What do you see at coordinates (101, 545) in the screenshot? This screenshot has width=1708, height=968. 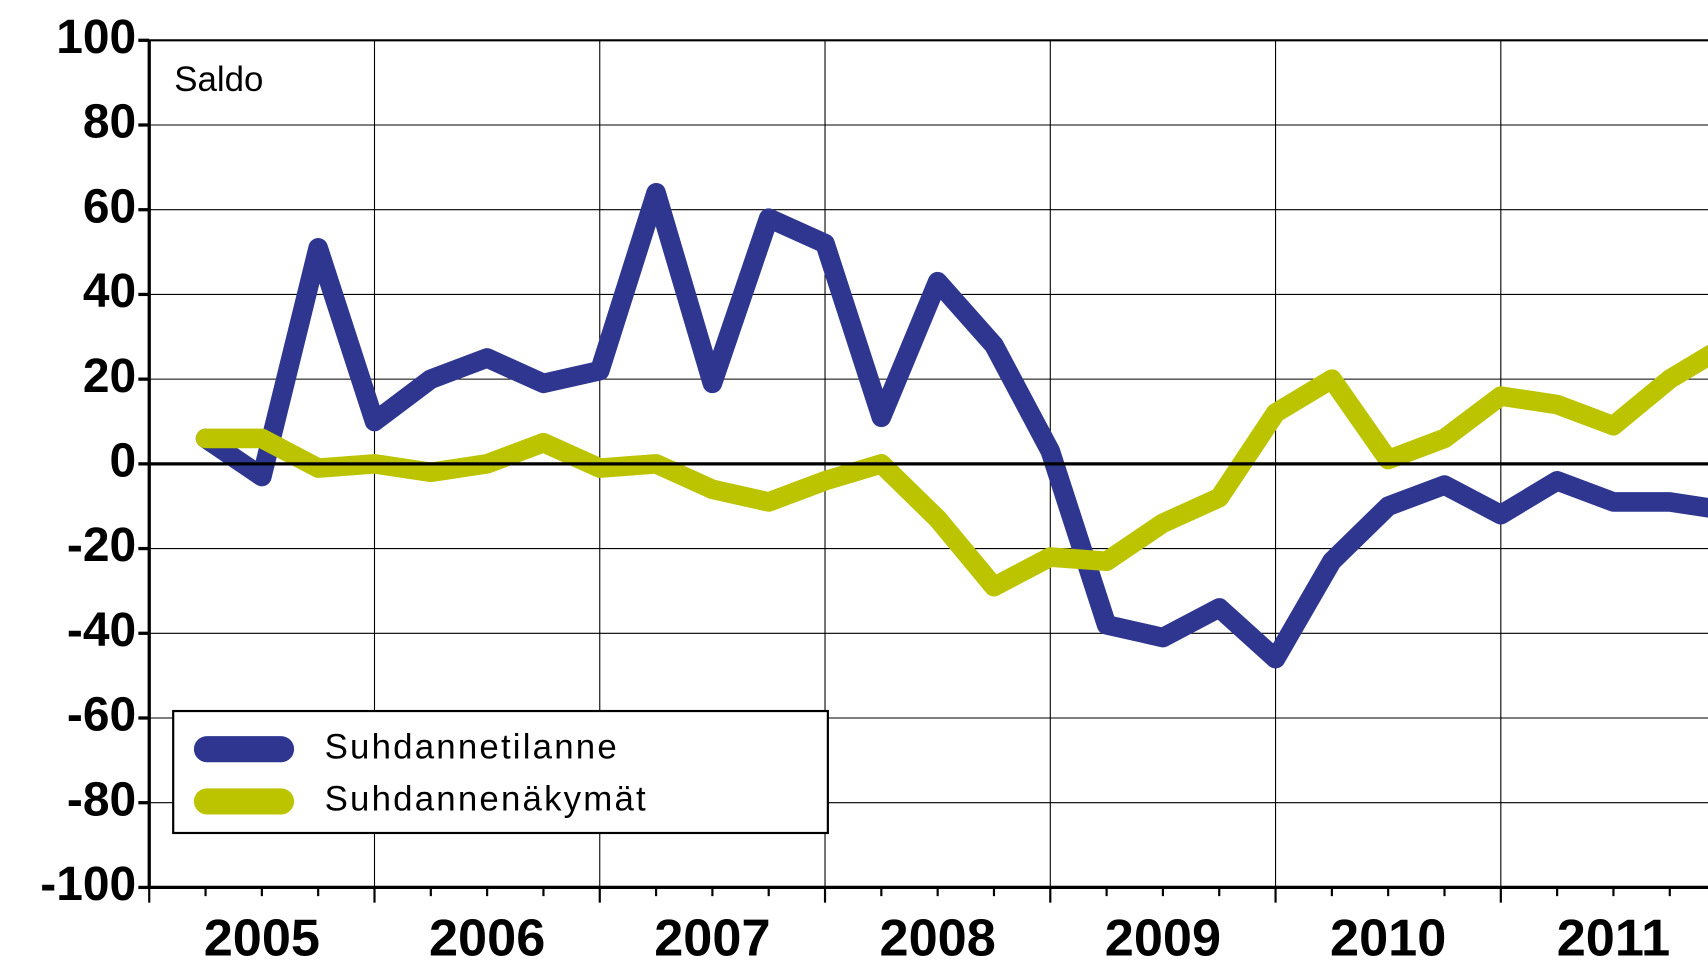 I see `y-tick-label: -20` at bounding box center [101, 545].